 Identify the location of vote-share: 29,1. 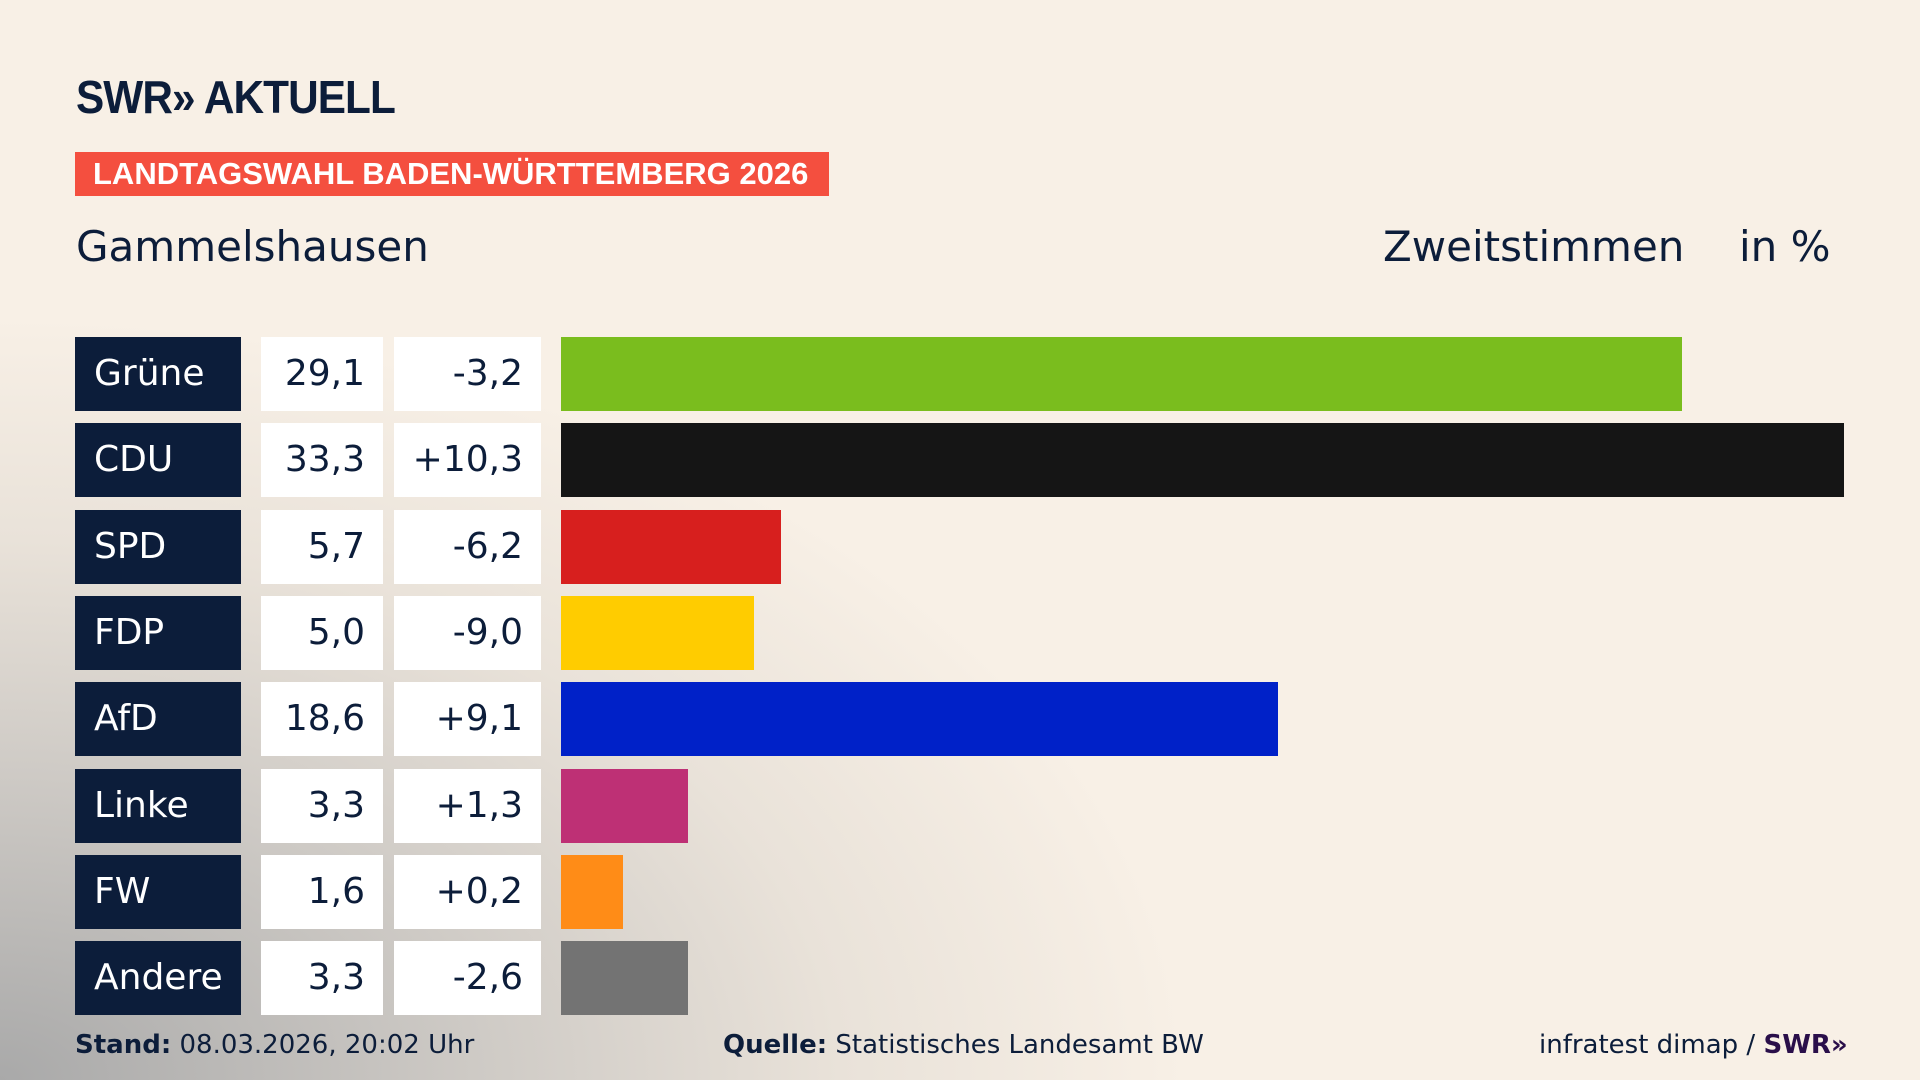
(322, 374).